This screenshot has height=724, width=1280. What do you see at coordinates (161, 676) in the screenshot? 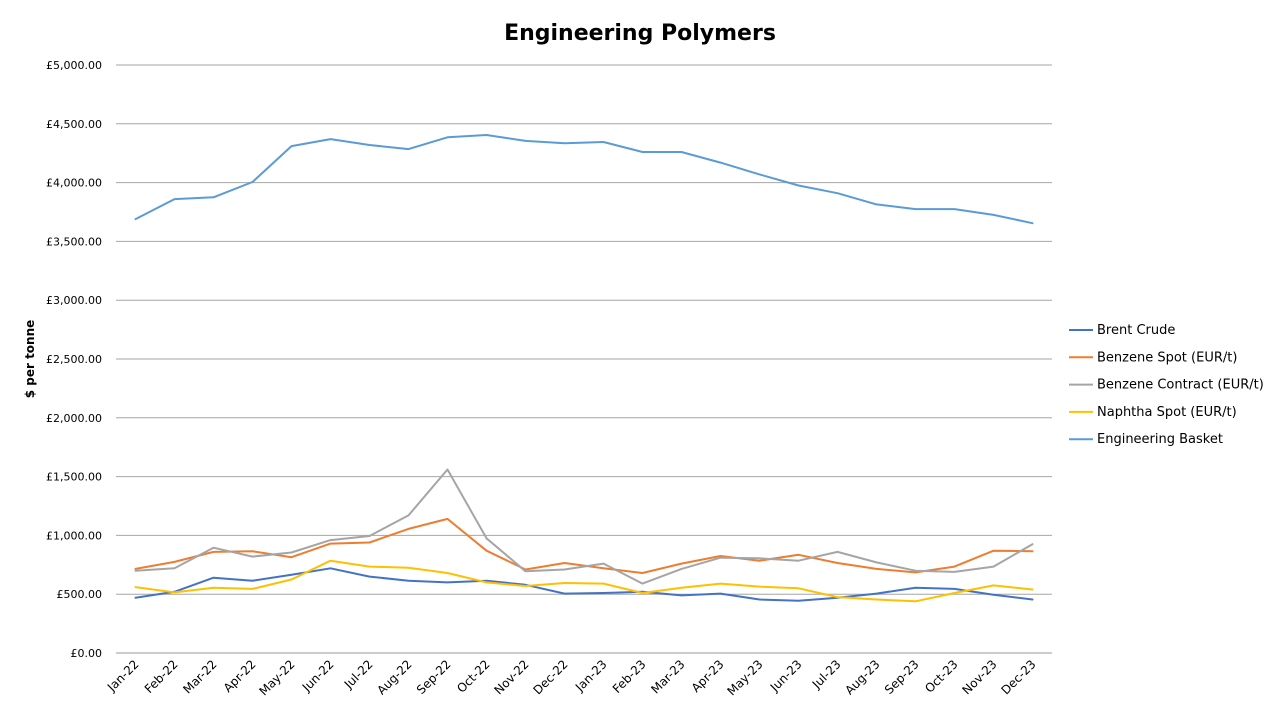
I see `x-tick-label: Feb-22` at bounding box center [161, 676].